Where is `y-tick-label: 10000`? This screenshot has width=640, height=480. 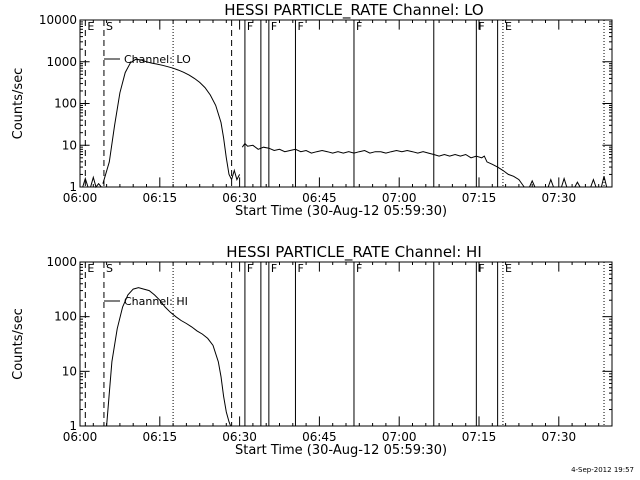 y-tick-label: 10000 is located at coordinates (58, 20).